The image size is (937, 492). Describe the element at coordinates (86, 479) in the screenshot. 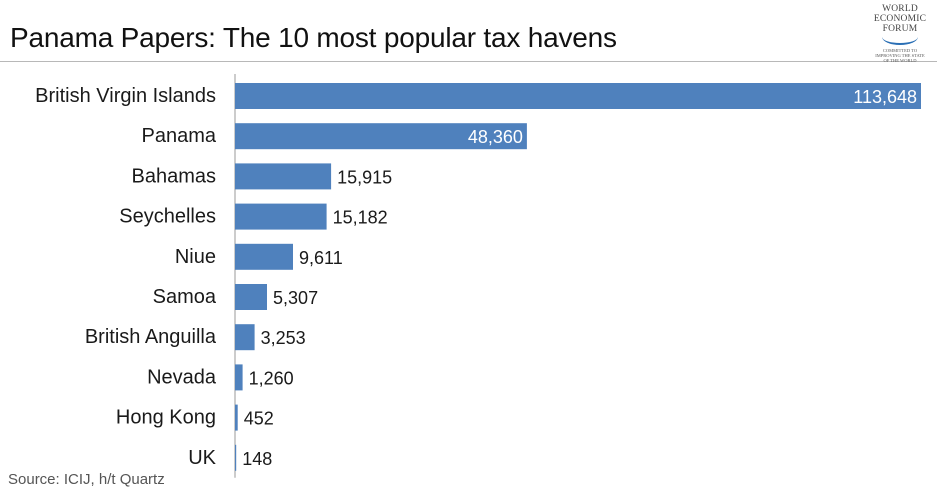

I see `source-note: Source: ICIJ, h/t Quartz` at that location.